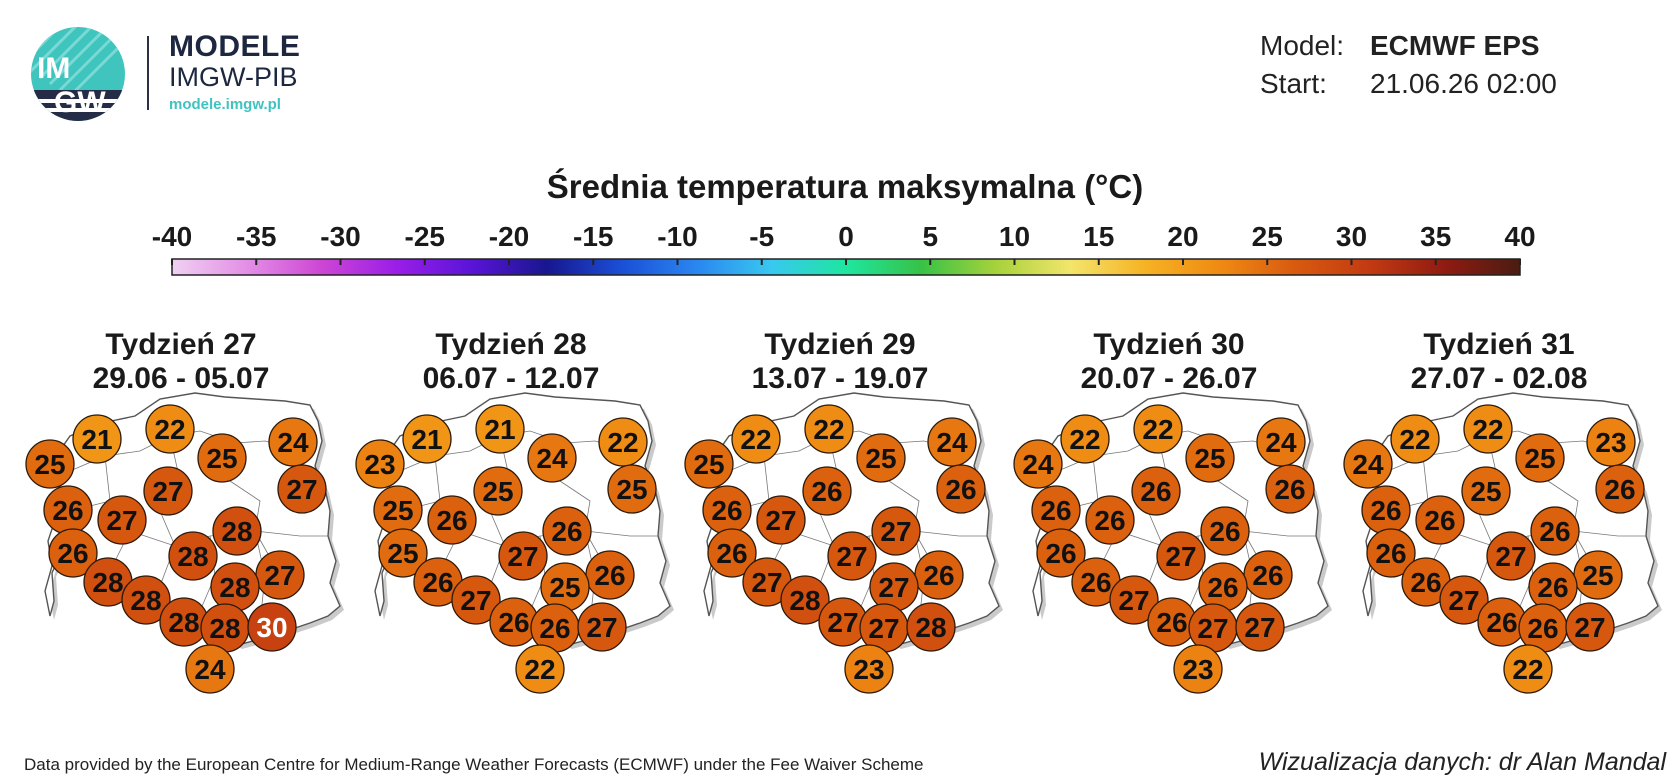 Image resolution: width=1680 pixels, height=780 pixels. Describe the element at coordinates (181, 378) in the screenshot. I see `week-dates: 29.06 - 05.07` at that location.